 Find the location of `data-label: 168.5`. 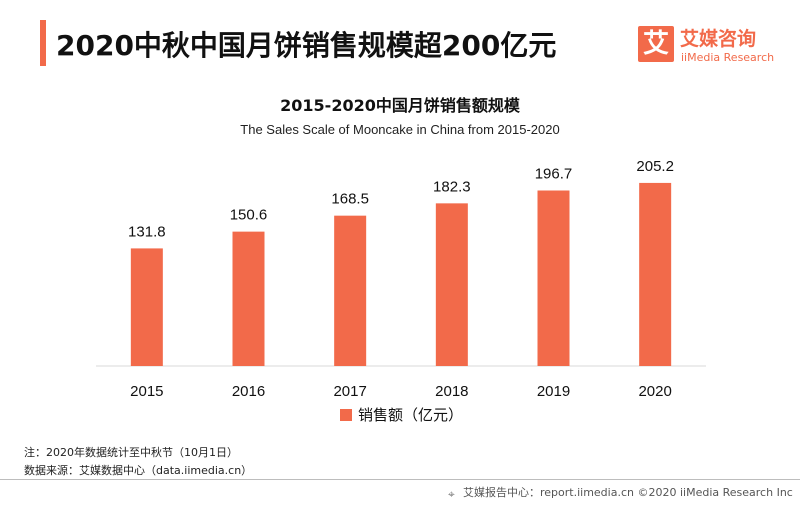

data-label: 168.5 is located at coordinates (350, 199).